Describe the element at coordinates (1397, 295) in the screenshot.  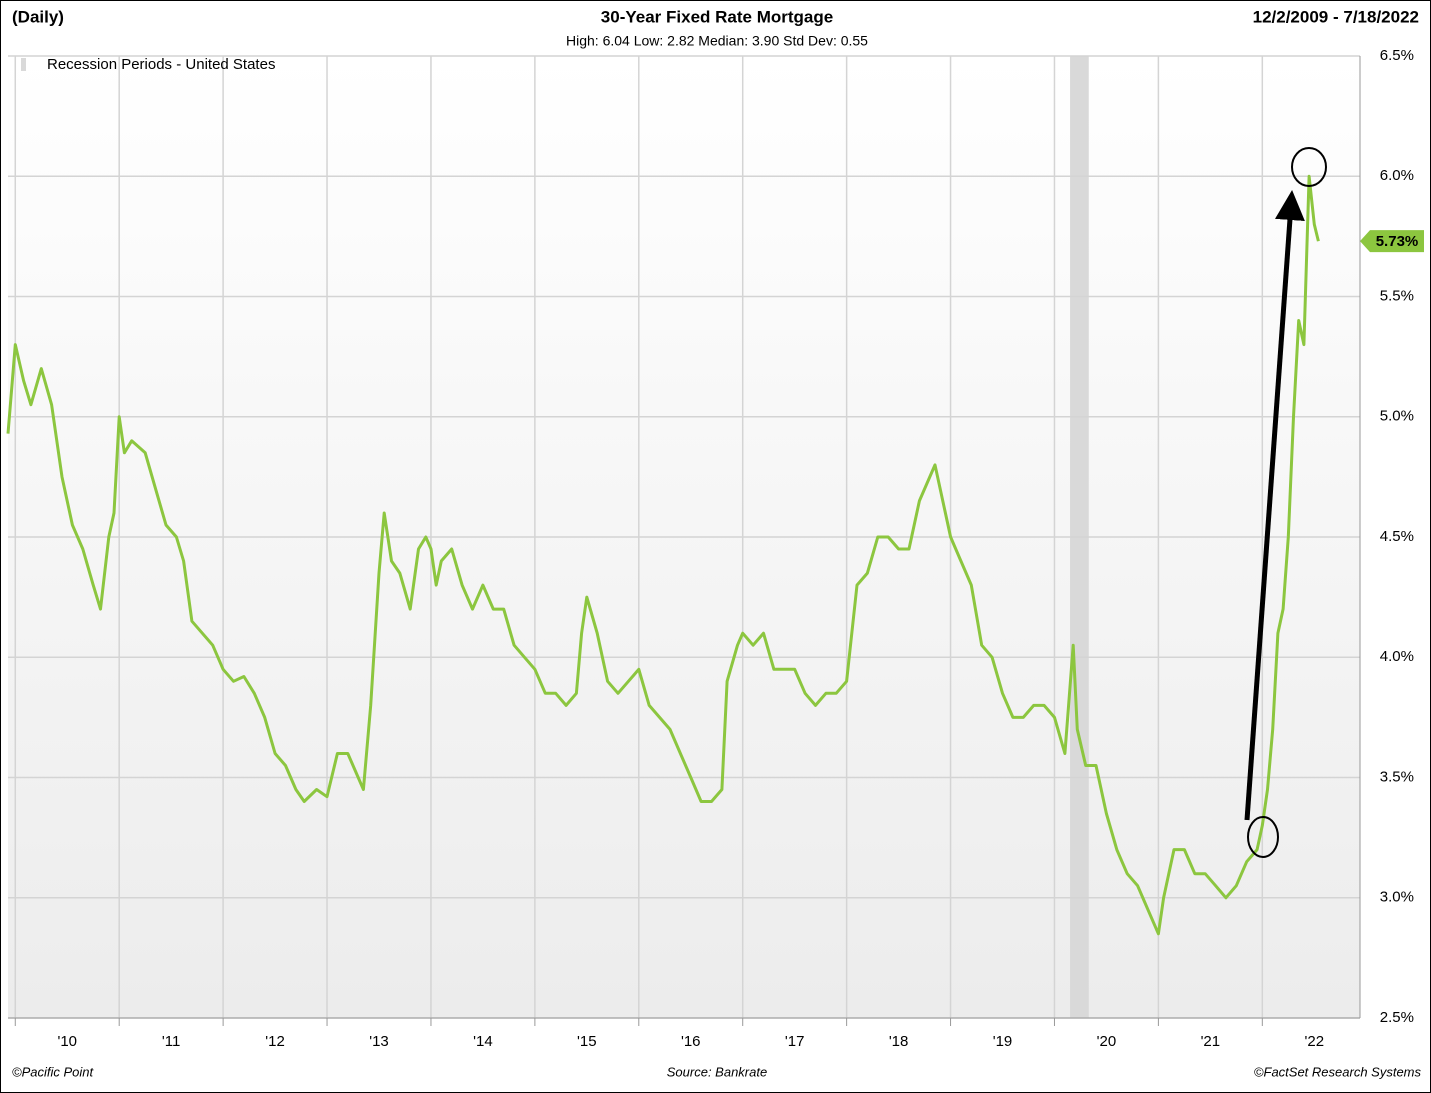
I see `y-tick-label: 5.5%` at that location.